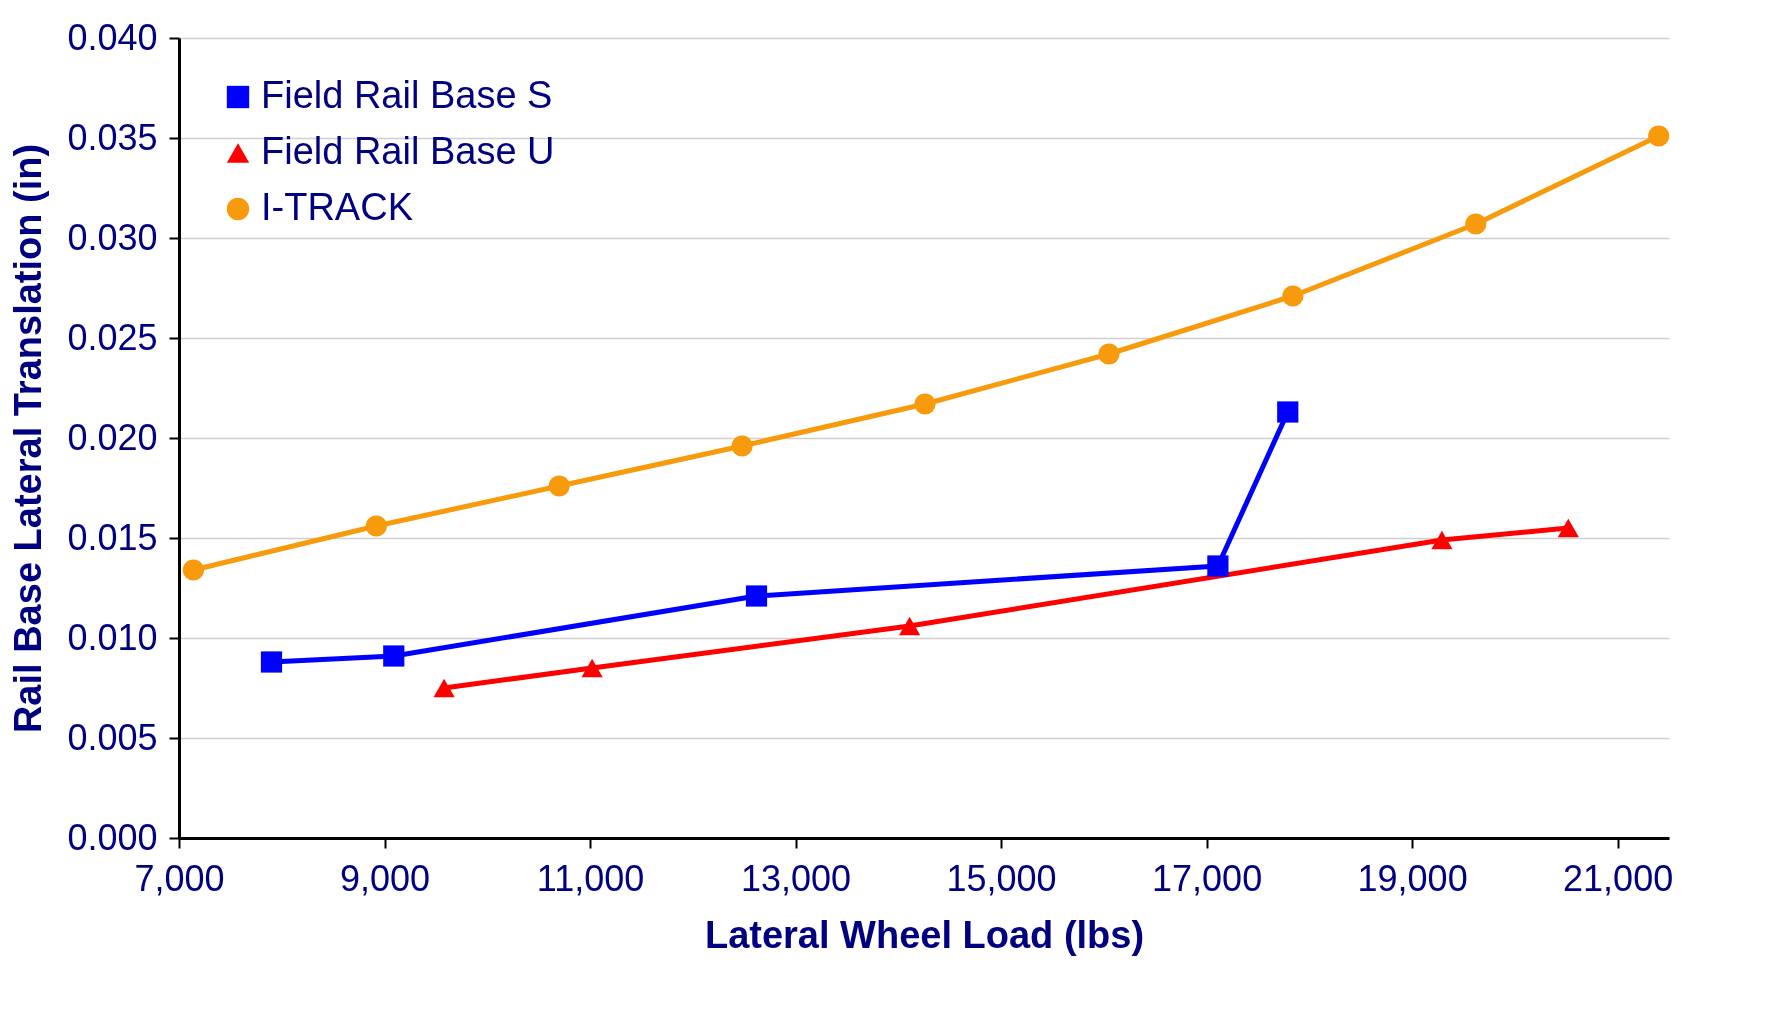 The height and width of the screenshot is (1021, 1790). What do you see at coordinates (28, 438) in the screenshot?
I see `y-axis-title: Rail Base Lateral Translation (in)` at bounding box center [28, 438].